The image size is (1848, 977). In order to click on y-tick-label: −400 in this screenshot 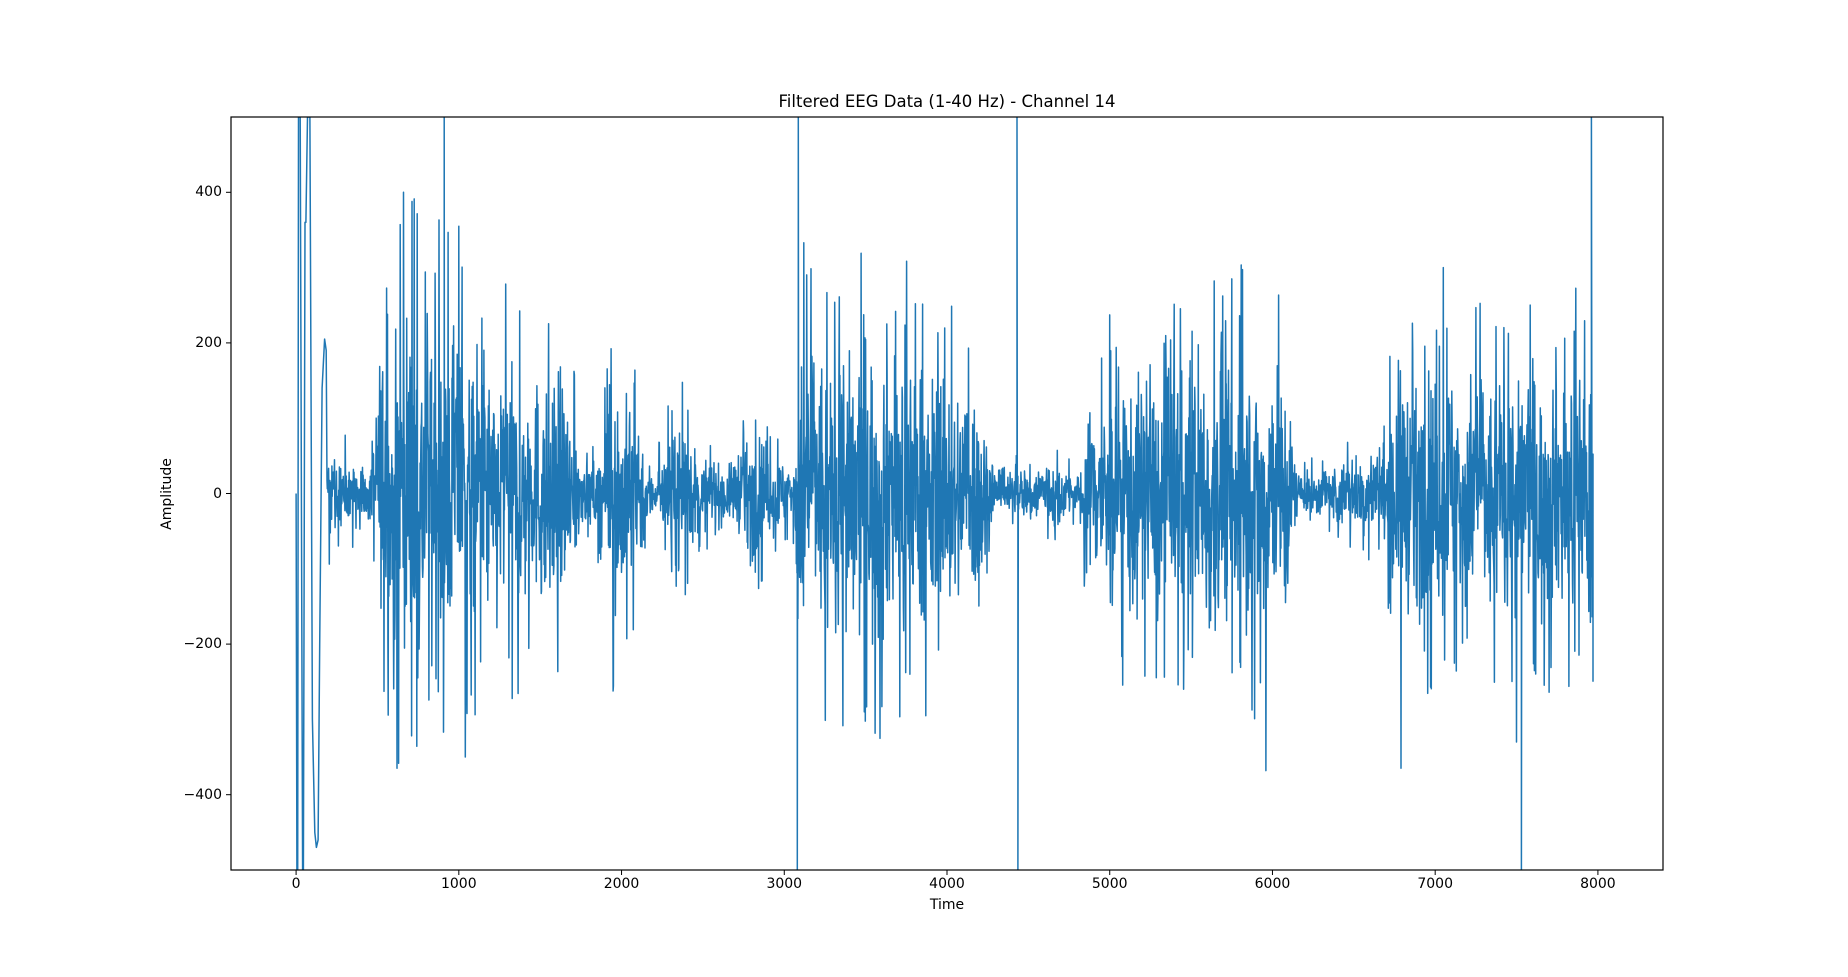, I will do `click(202, 794)`.